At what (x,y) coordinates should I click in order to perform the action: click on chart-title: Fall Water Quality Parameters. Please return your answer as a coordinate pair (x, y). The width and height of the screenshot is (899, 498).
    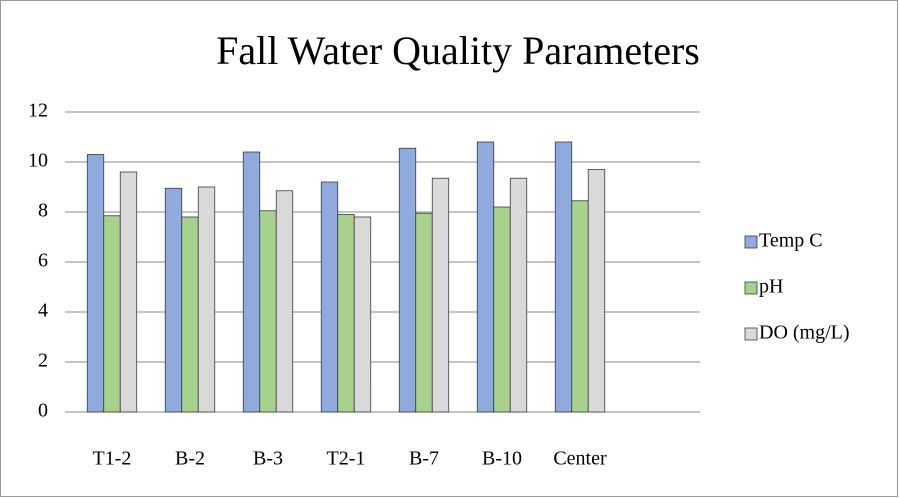
    Looking at the image, I should click on (458, 50).